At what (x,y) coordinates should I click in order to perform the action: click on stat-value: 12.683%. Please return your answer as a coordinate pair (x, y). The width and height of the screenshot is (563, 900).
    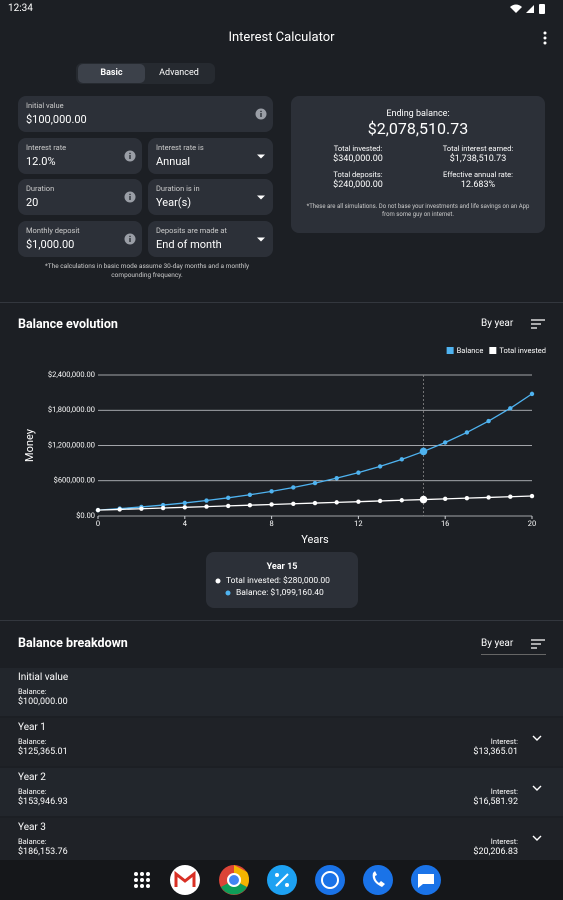
    Looking at the image, I should click on (478, 185).